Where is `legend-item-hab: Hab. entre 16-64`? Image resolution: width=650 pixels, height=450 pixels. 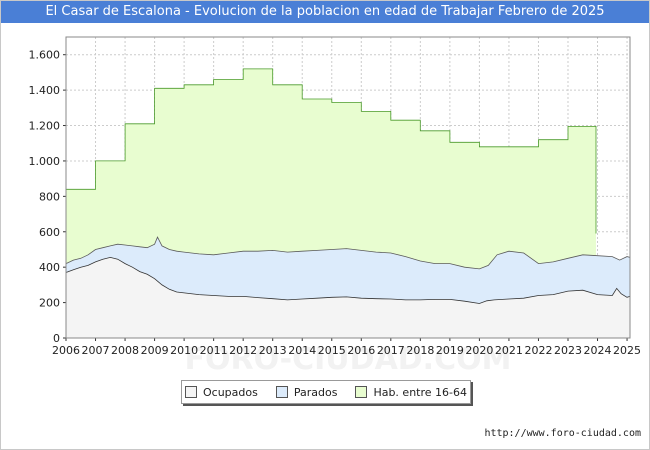 legend-item-hab: Hab. entre 16-64 is located at coordinates (411, 392).